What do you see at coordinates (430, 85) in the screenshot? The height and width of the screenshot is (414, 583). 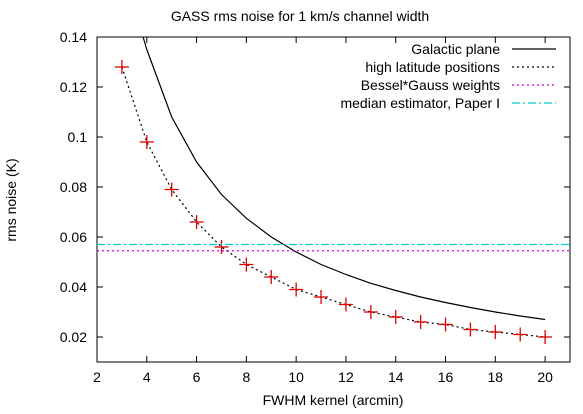 I see `legend-label: Bessel*Gauss weights` at bounding box center [430, 85].